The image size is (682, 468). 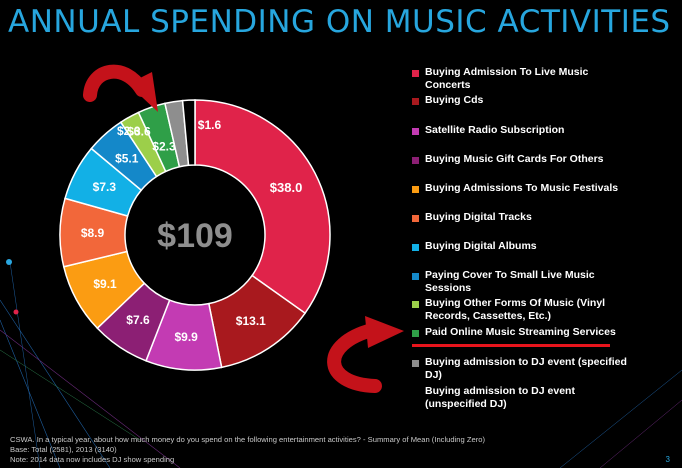 I want to click on donut-slice-label-7: $7.3, so click(x=105, y=187).